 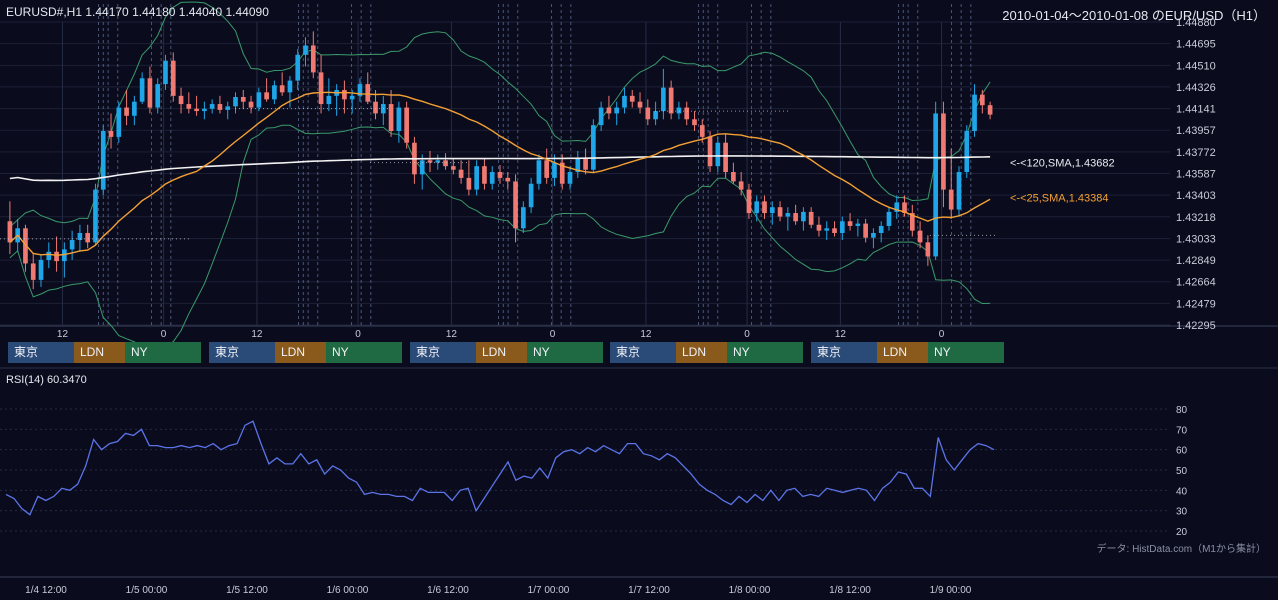 What do you see at coordinates (305, 352) in the screenshot?
I see `session-bar-2: 東京 LDN NY` at bounding box center [305, 352].